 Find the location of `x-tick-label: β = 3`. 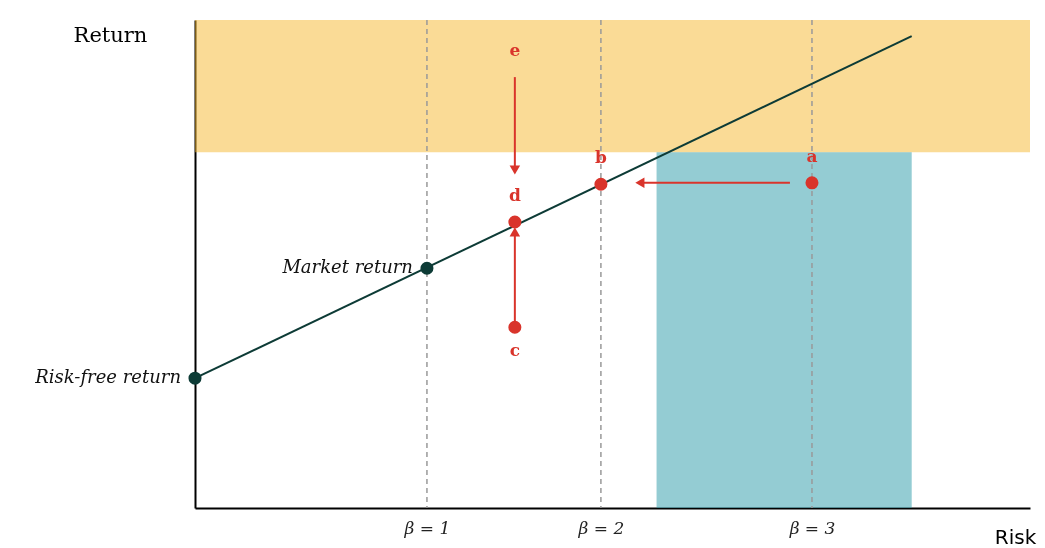

x-tick-label: β = 3 is located at coordinates (812, 527).